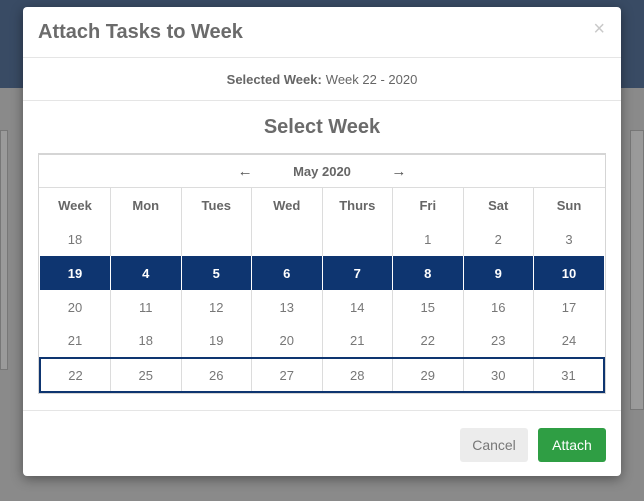 The height and width of the screenshot is (501, 644). What do you see at coordinates (75, 205) in the screenshot?
I see `col-header: Week` at bounding box center [75, 205].